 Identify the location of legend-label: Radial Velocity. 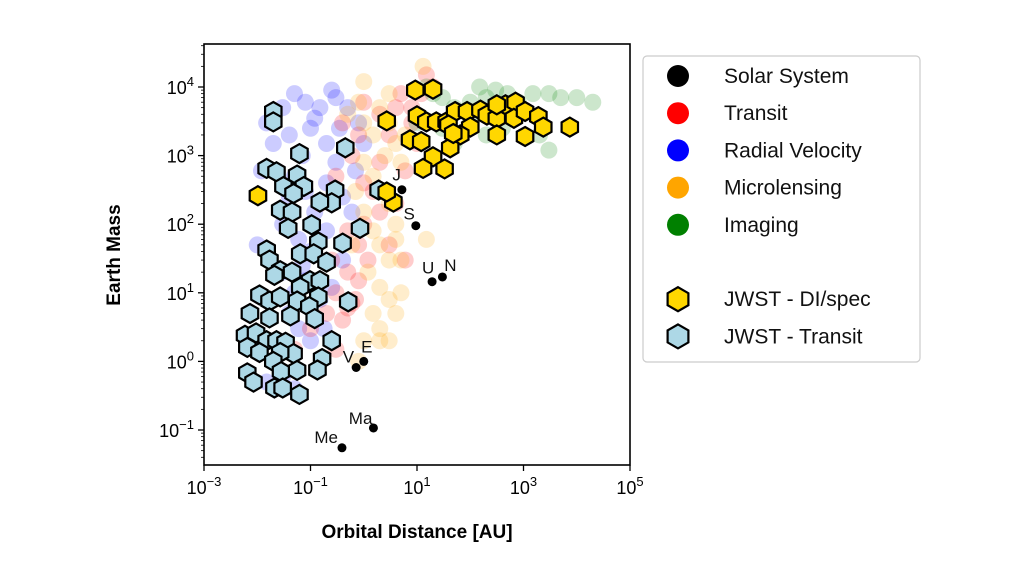
(793, 150).